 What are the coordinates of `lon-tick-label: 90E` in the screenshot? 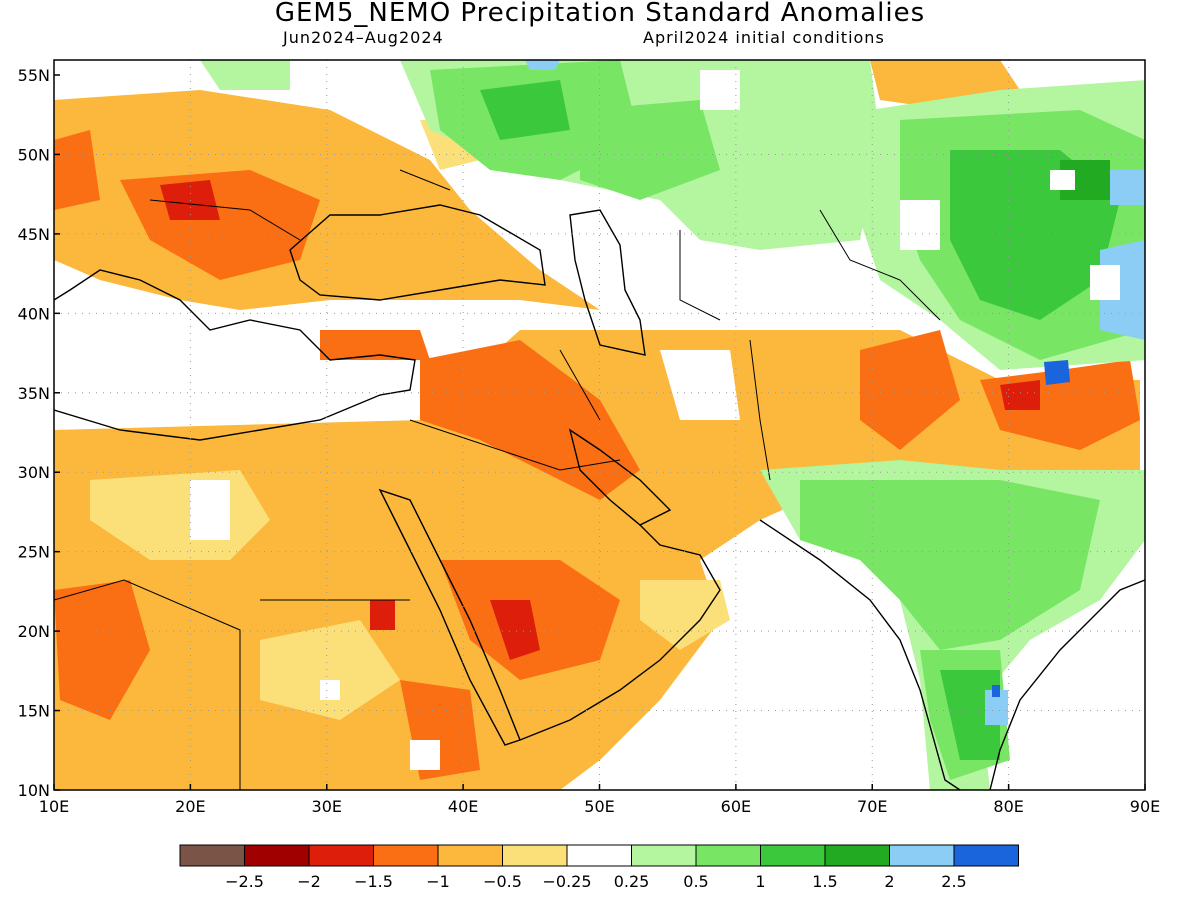 It's located at (1145, 806).